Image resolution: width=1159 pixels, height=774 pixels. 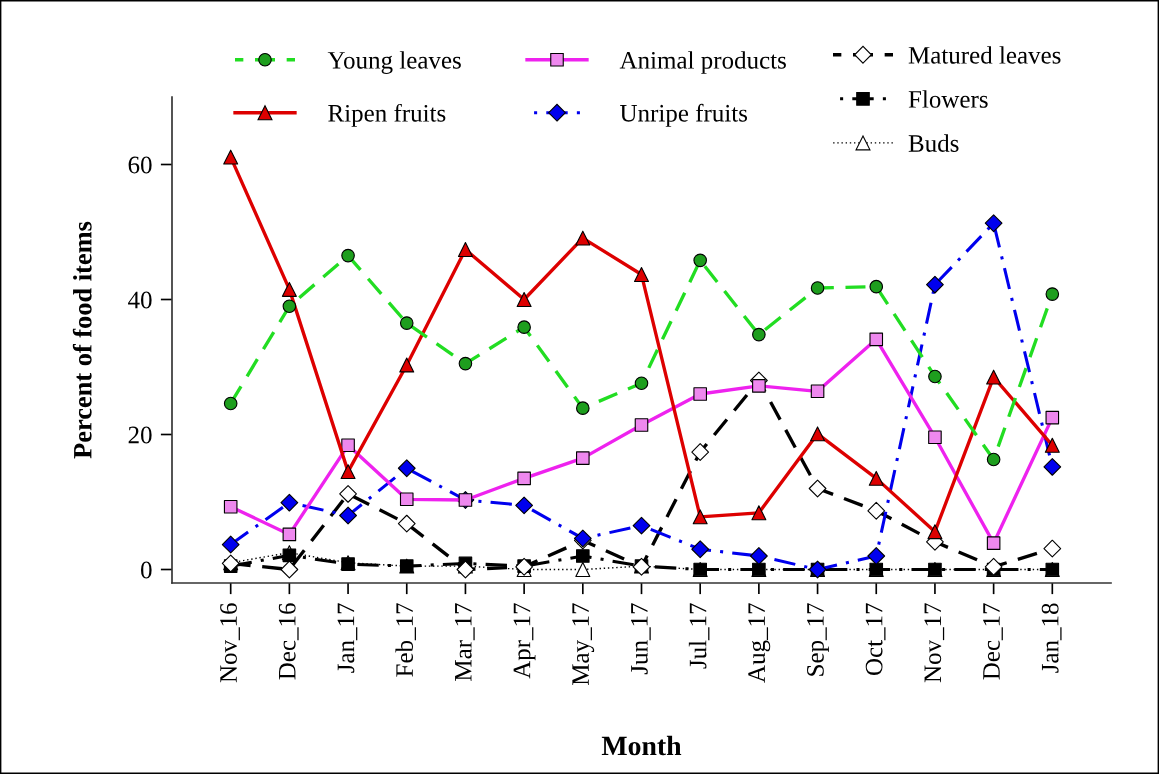 I want to click on x-tick-label: Aug_17, so click(x=759, y=643).